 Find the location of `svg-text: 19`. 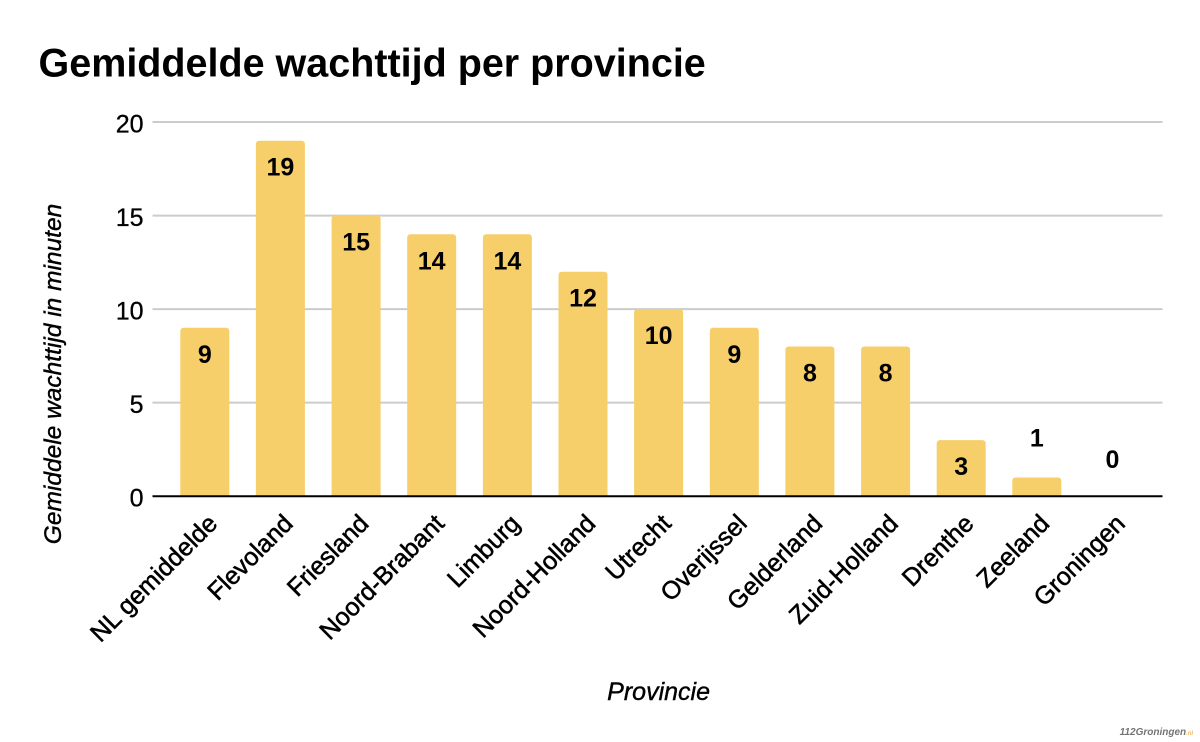

svg-text: 19 is located at coordinates (280, 168).